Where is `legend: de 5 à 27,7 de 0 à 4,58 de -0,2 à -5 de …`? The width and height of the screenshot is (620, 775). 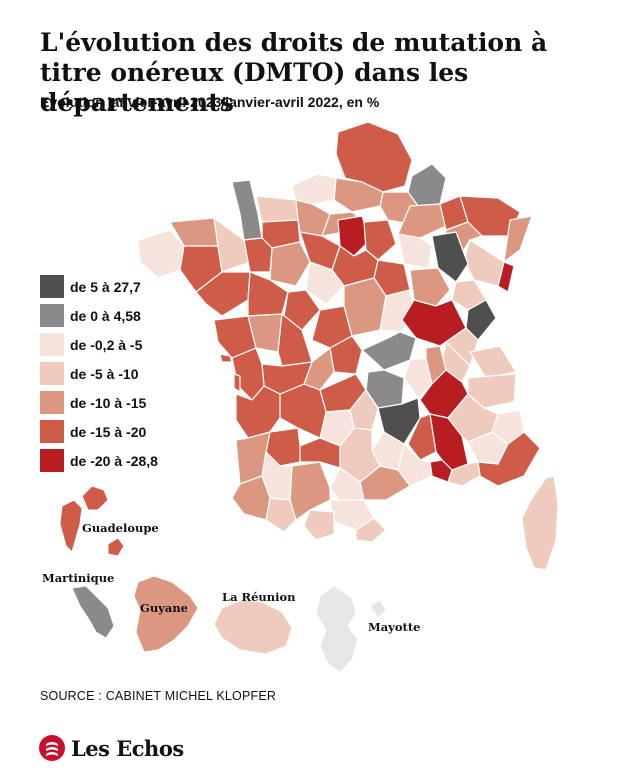
legend: de 5 à 27,7 de 0 à 4,58 de -0,2 à -5 de … is located at coordinates (99, 373).